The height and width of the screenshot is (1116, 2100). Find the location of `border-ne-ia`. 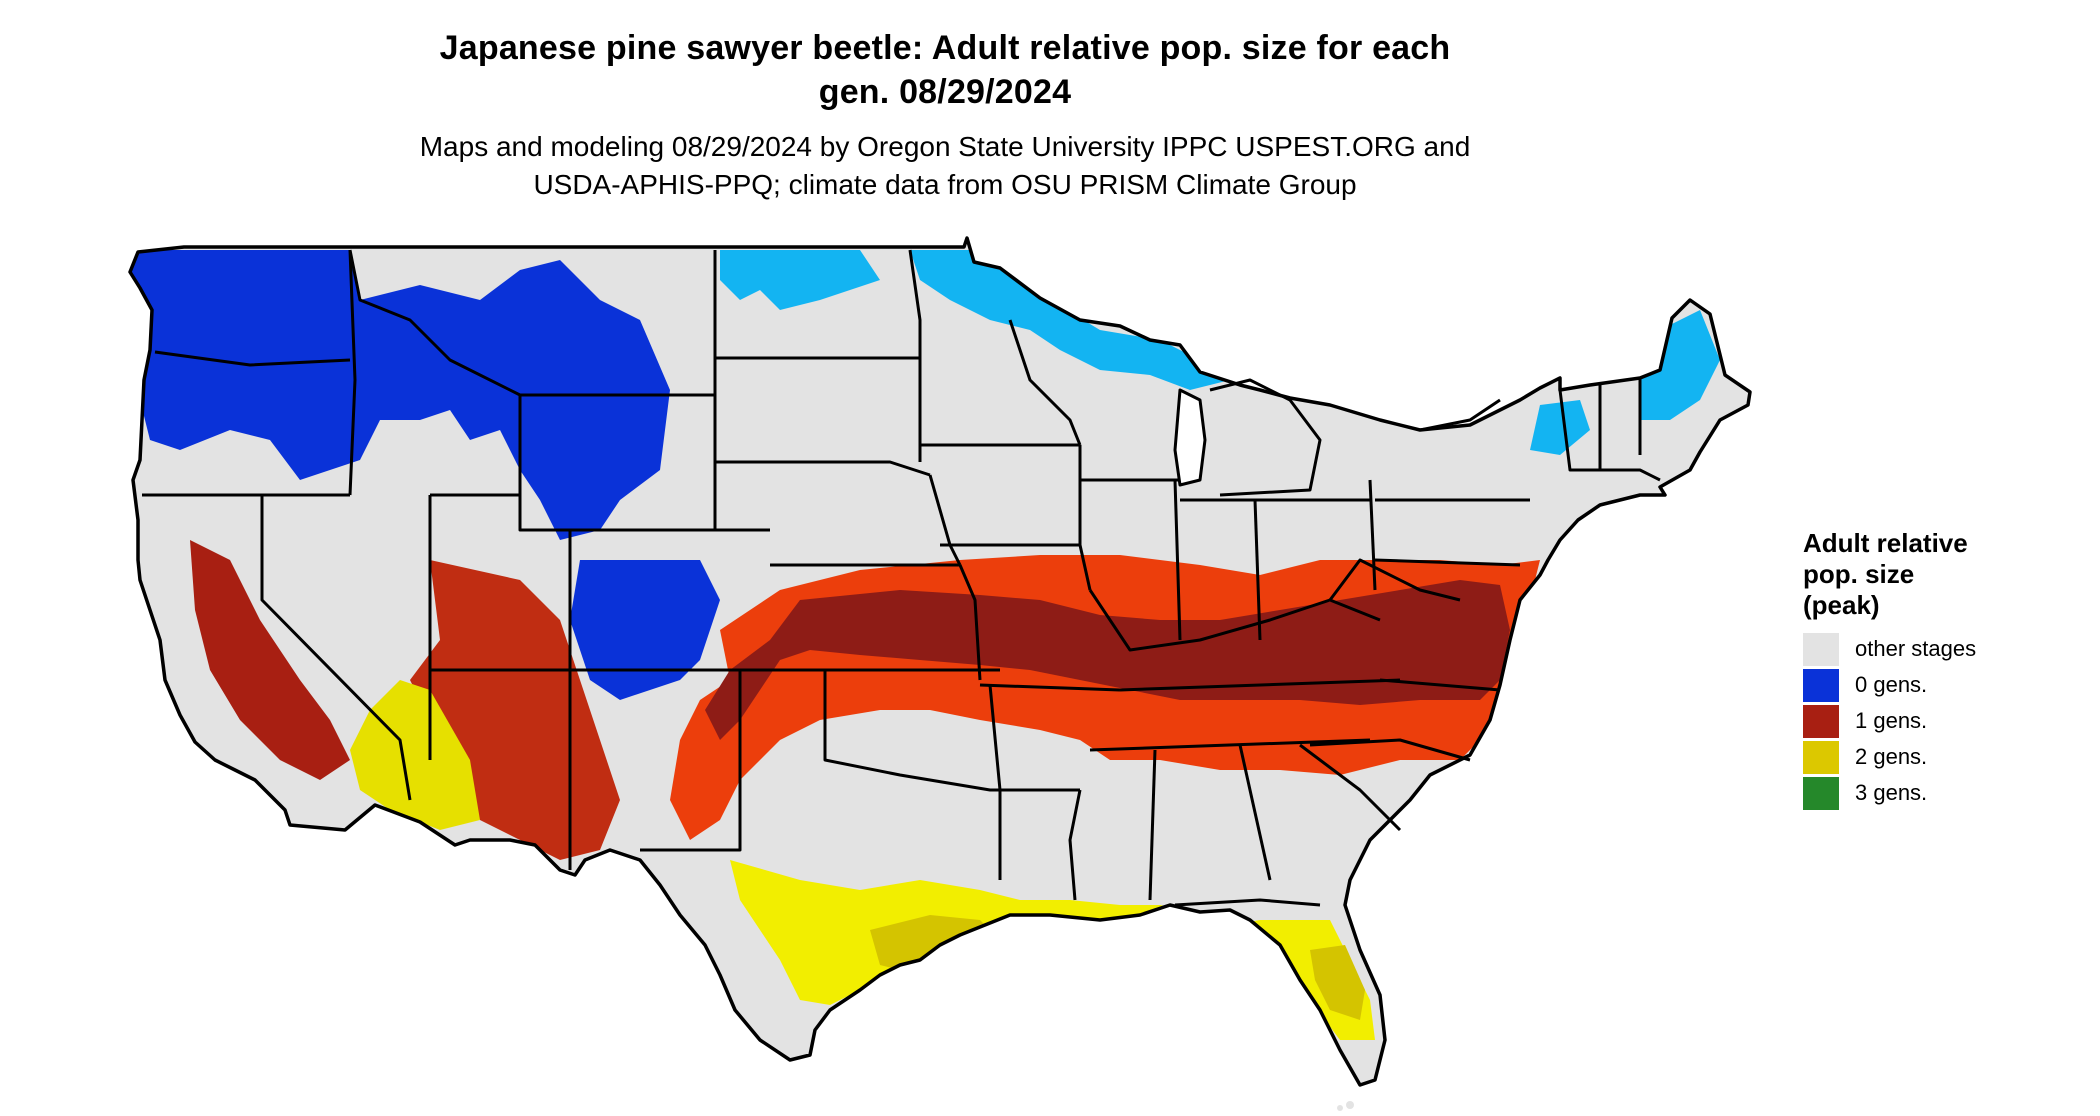

border-ne-ia is located at coordinates (945, 520).